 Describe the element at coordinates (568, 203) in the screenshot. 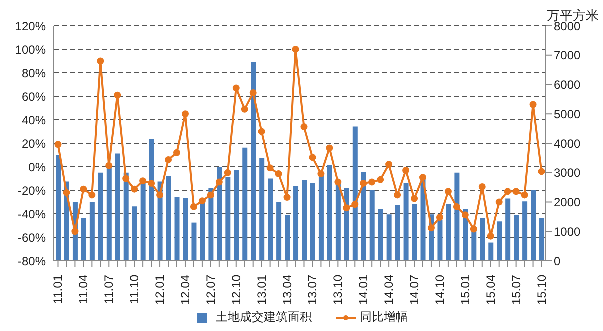

I see `y2-tick-label: 2000` at that location.